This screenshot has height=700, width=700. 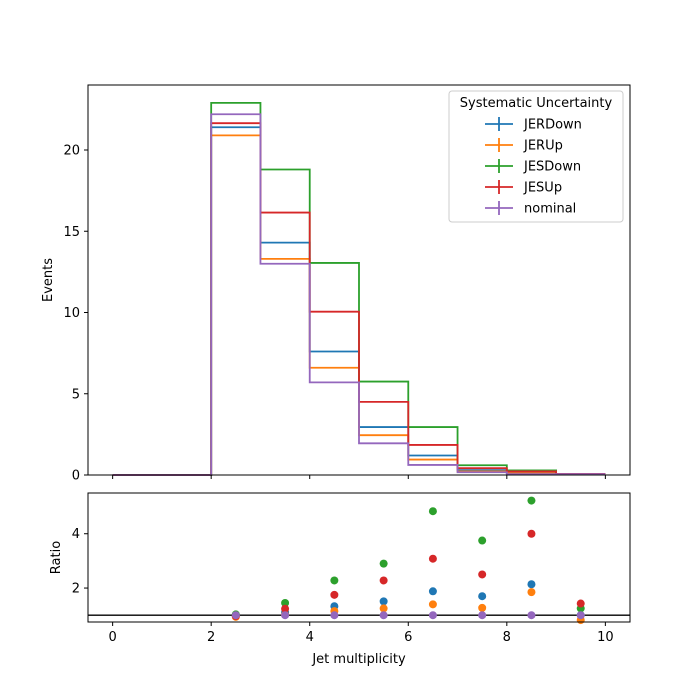 I want to click on legend-label-jerup: JERUp, so click(x=543, y=146).